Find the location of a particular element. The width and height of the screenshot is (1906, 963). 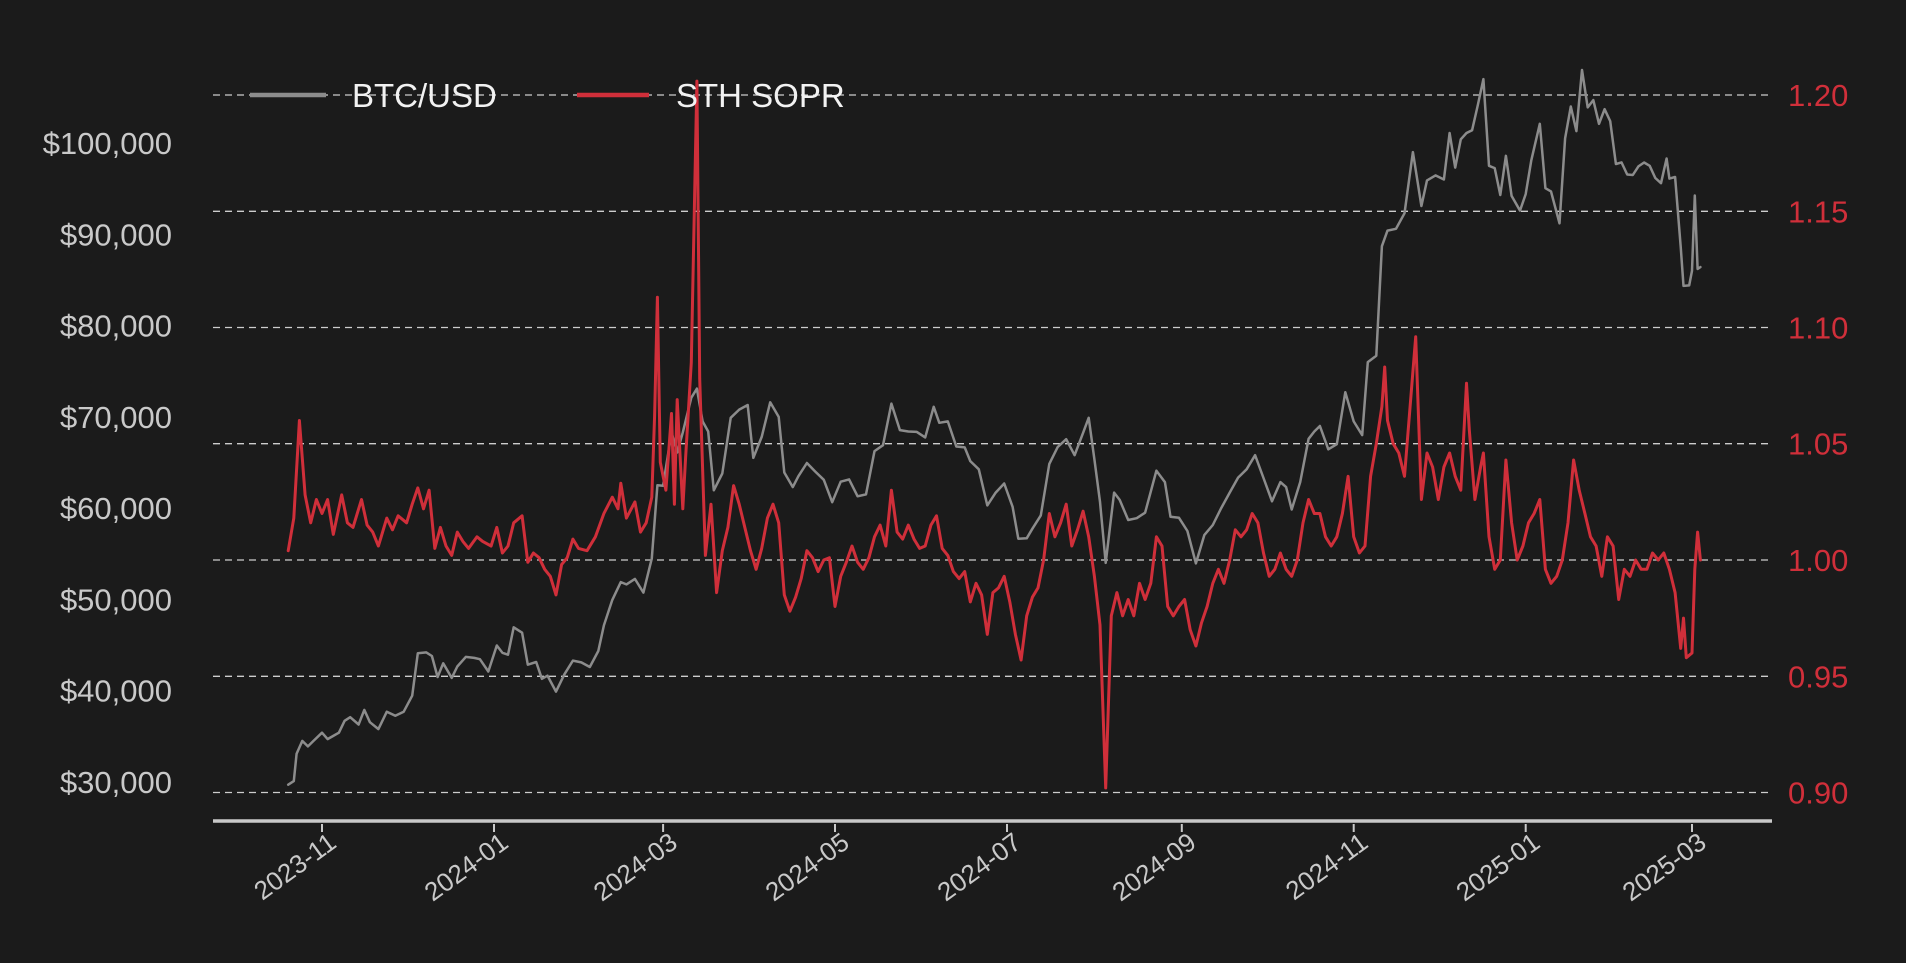

legend-label-btc-usd: BTC/USD is located at coordinates (424, 95).